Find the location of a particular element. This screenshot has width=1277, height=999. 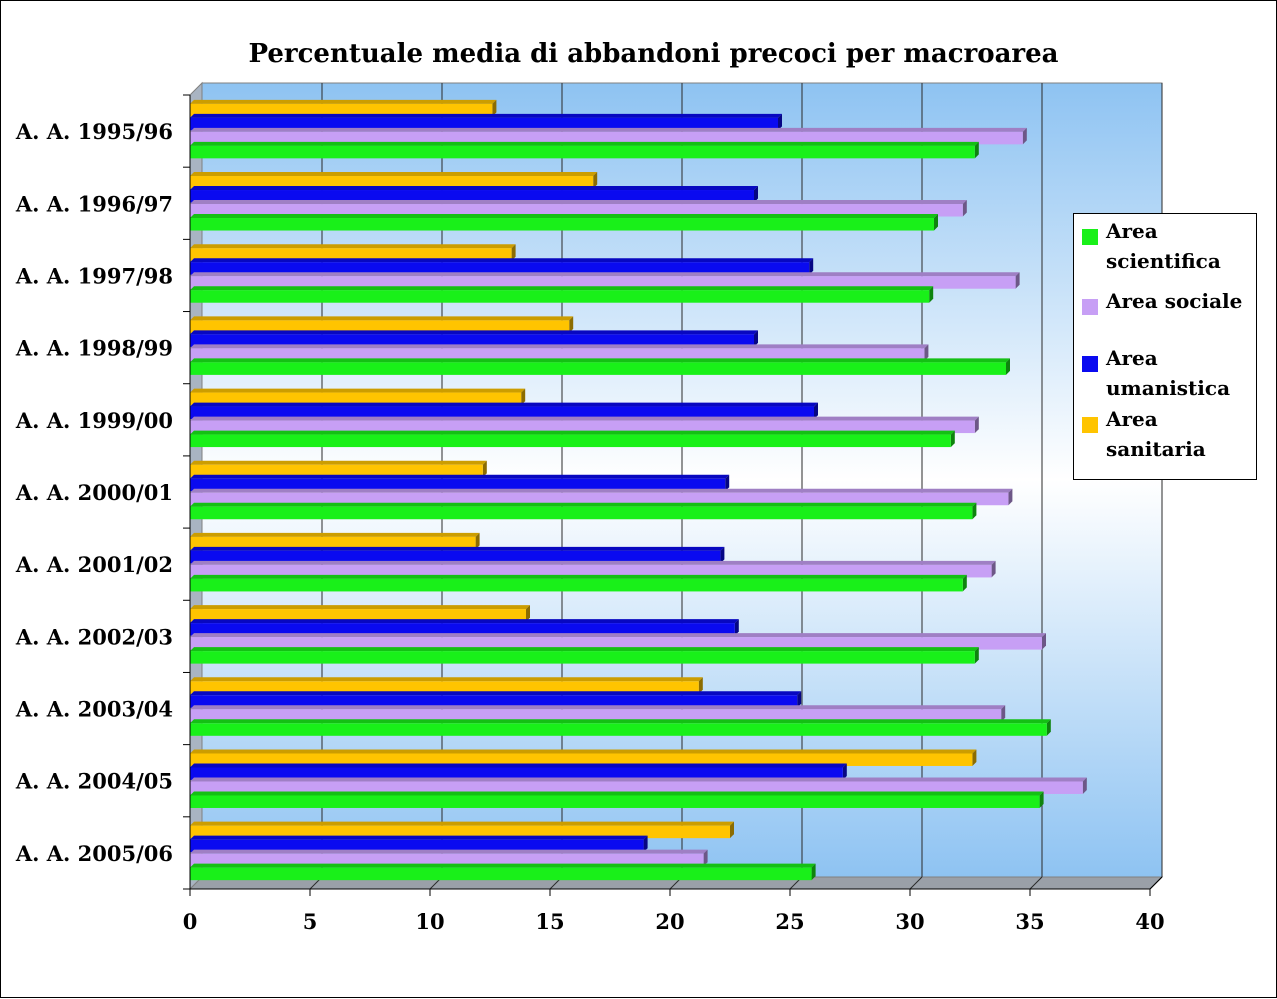

gridline-floor is located at coordinates (1036, 883).